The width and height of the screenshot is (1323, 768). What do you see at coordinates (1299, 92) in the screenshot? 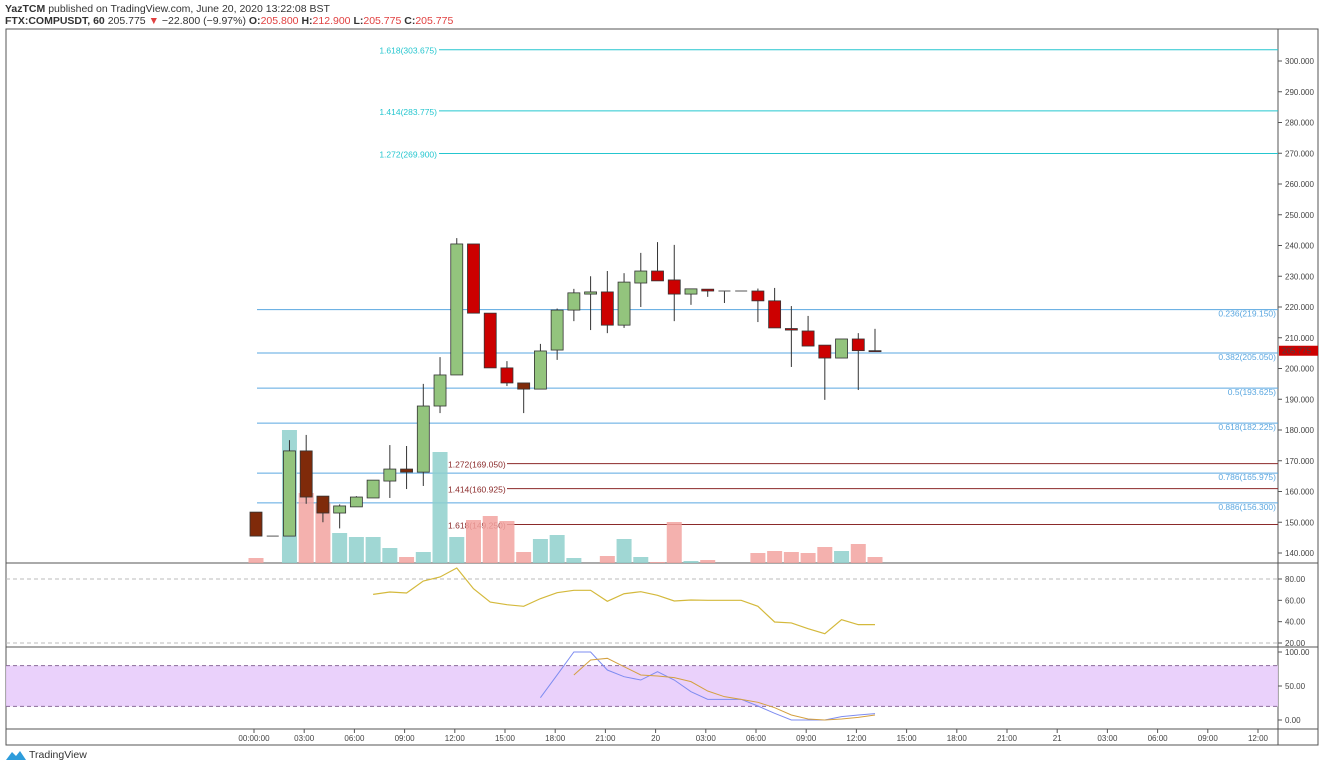
I see `price-tick-label: 290.000` at bounding box center [1299, 92].